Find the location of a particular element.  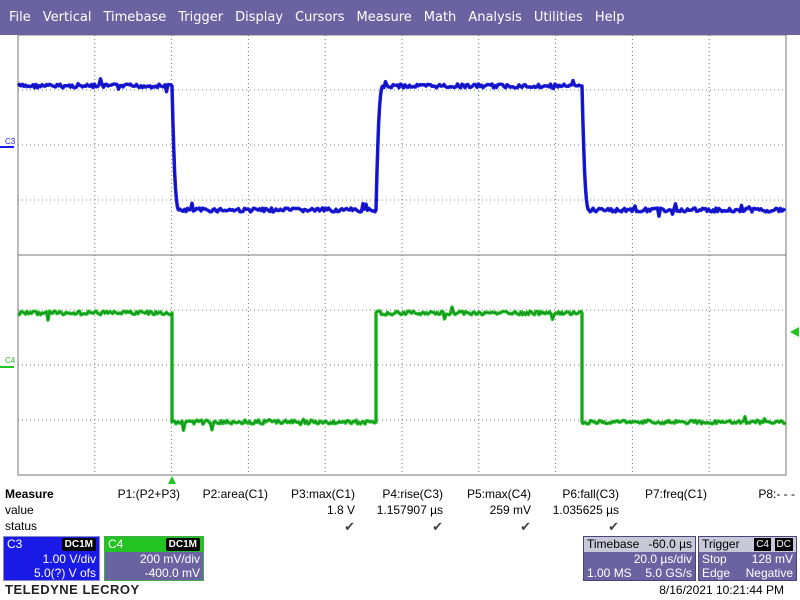

timebase-rate: 5.0 GS/s is located at coordinates (668, 573).